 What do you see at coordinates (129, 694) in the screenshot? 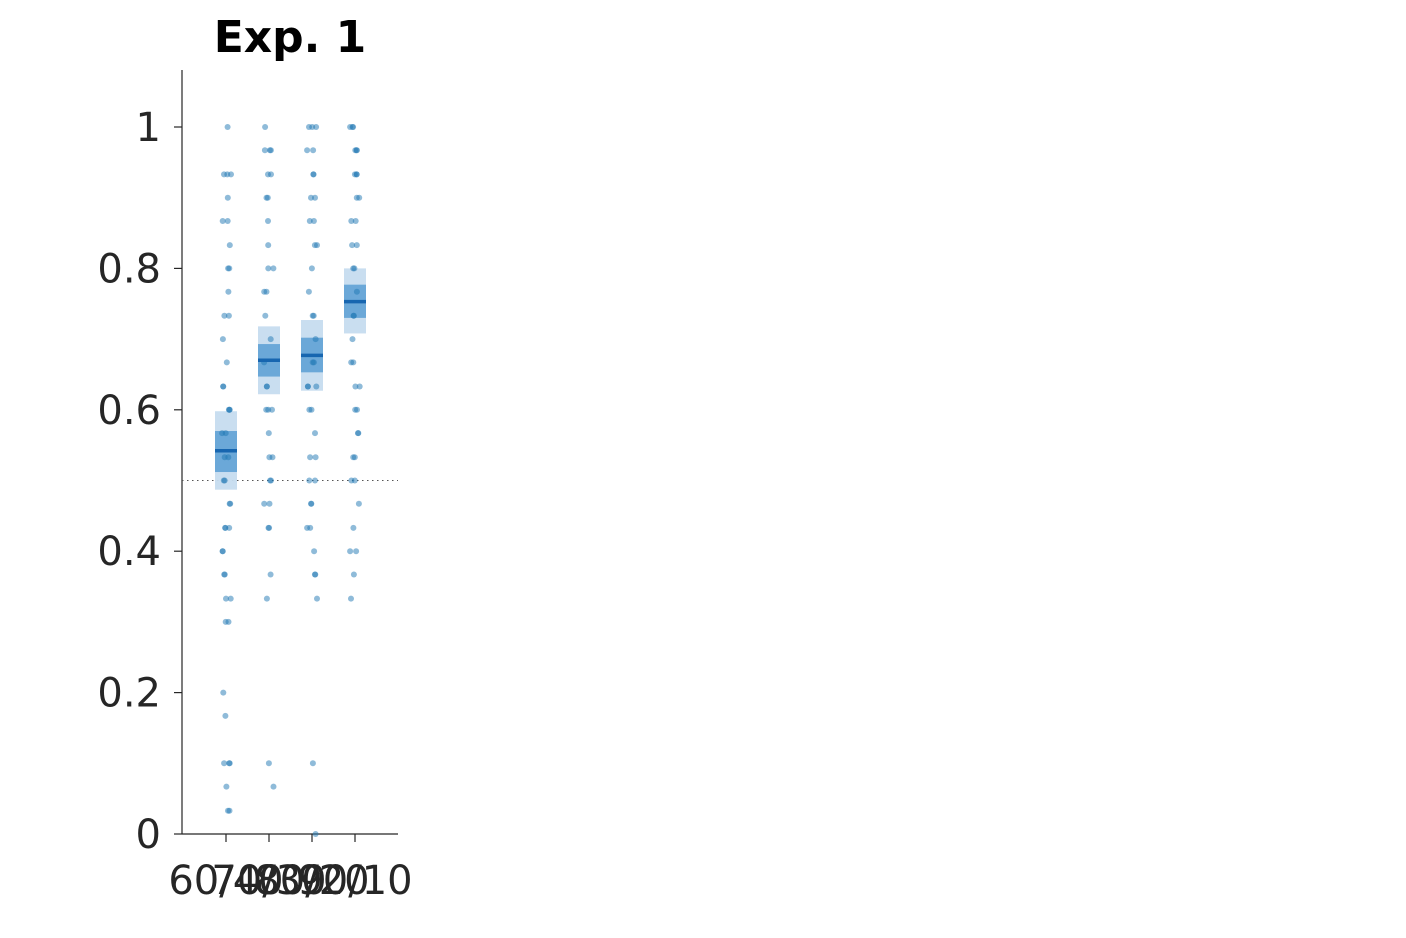
I see `y-tick-label: 0.2` at bounding box center [129, 694].